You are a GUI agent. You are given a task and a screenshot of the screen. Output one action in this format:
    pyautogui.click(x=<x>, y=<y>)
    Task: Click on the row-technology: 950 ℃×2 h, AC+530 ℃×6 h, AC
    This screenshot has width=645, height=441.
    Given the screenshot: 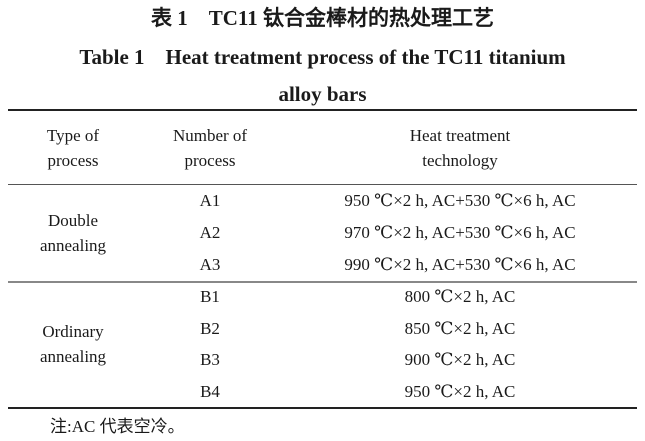 What is the action you would take?
    pyautogui.click(x=460, y=200)
    